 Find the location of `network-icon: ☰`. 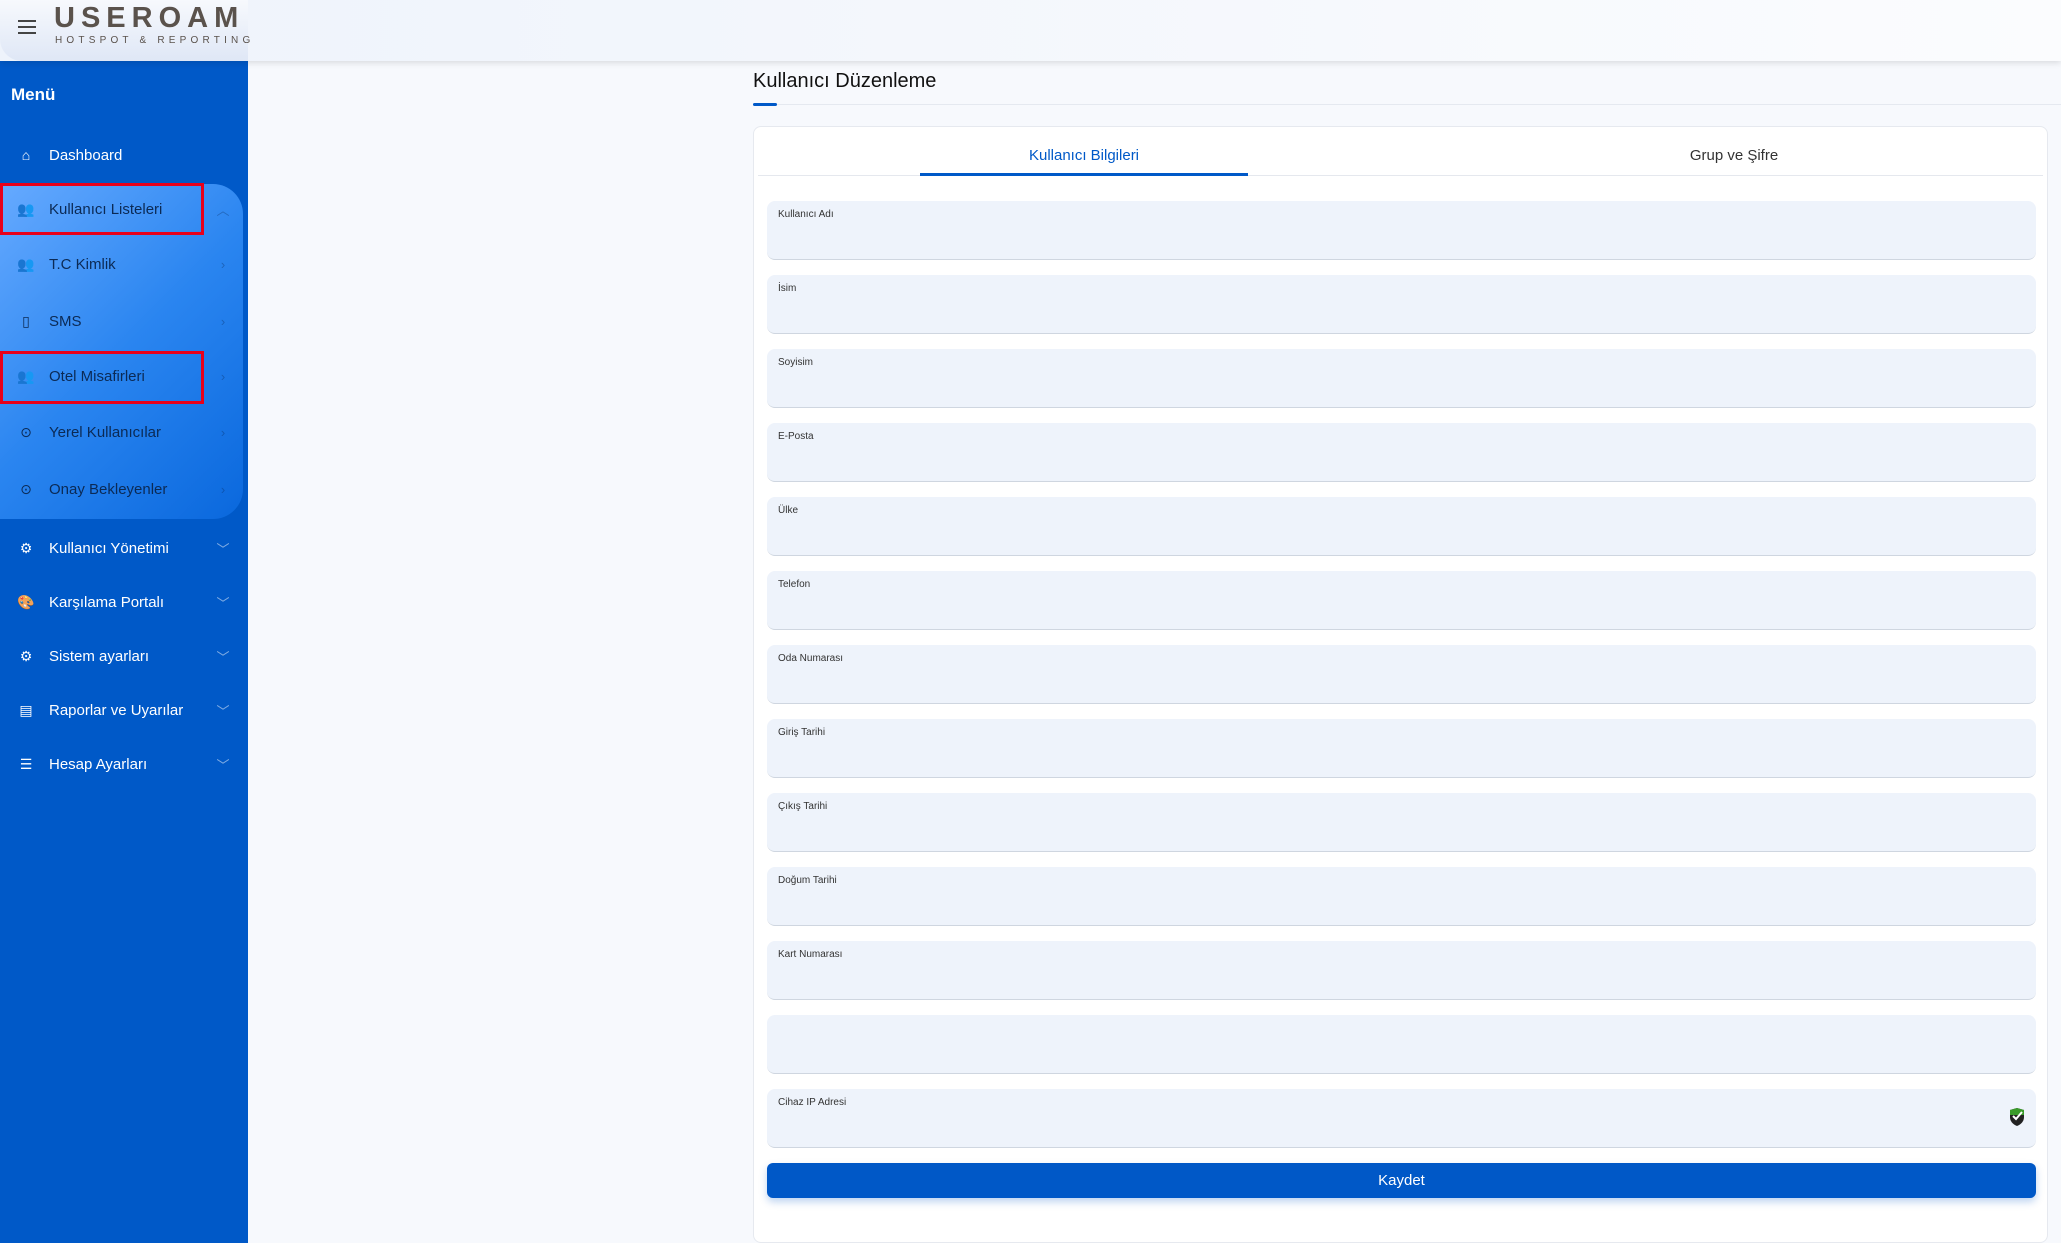

network-icon: ☰ is located at coordinates (26, 763).